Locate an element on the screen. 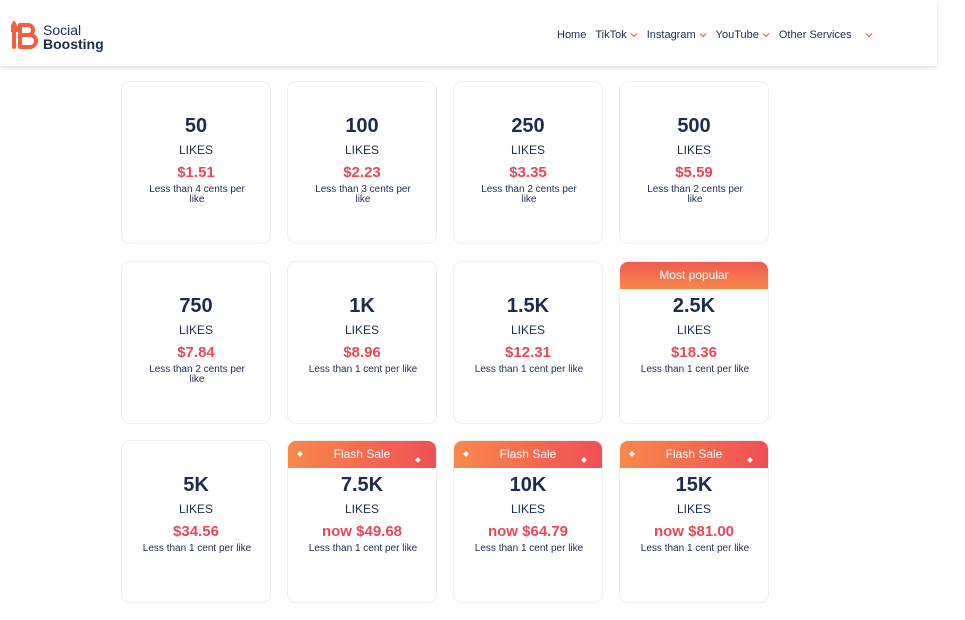  nav-label: Home is located at coordinates (572, 35).